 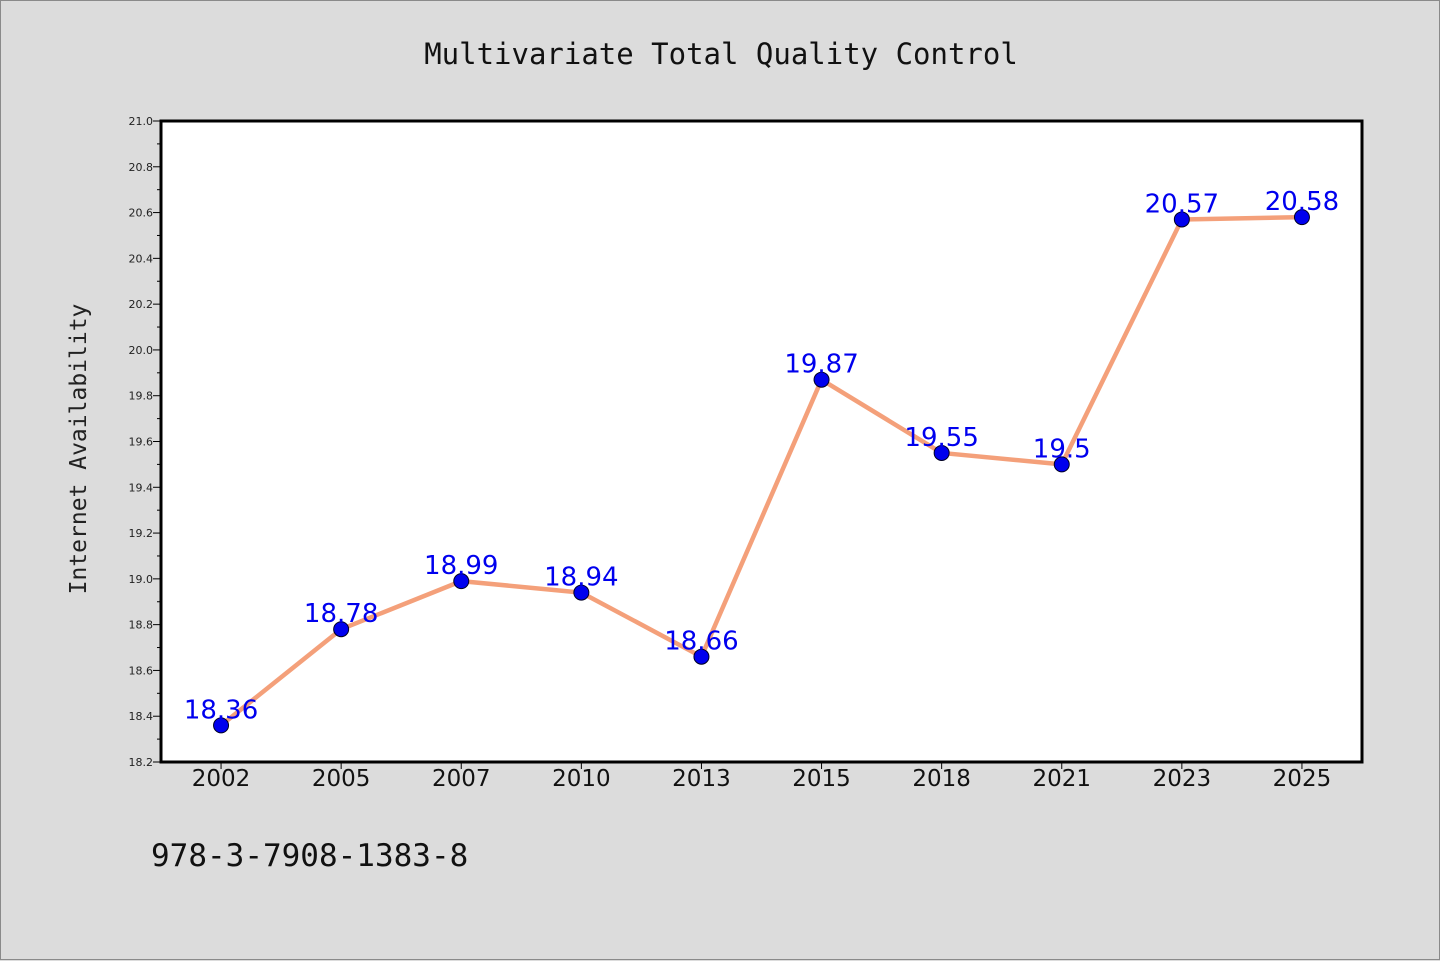 I want to click on y-tick-label: 20.2, so click(x=141, y=304).